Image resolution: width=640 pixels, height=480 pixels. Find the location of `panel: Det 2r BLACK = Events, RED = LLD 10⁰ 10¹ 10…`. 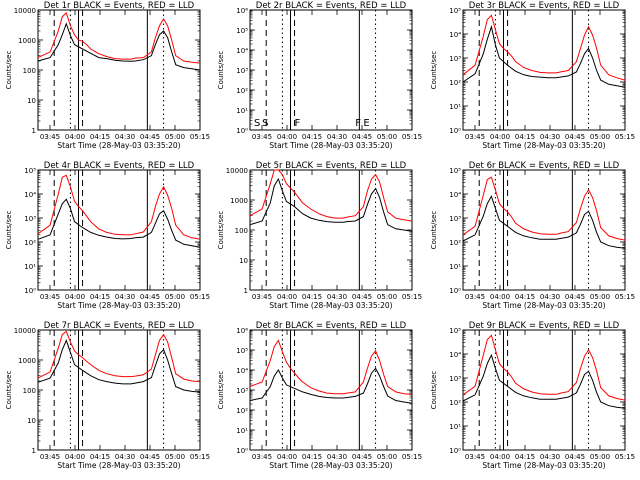

panel: Det 2r BLACK = Events, RED = LLD 10⁰ 10¹ 10… is located at coordinates (319, 75).